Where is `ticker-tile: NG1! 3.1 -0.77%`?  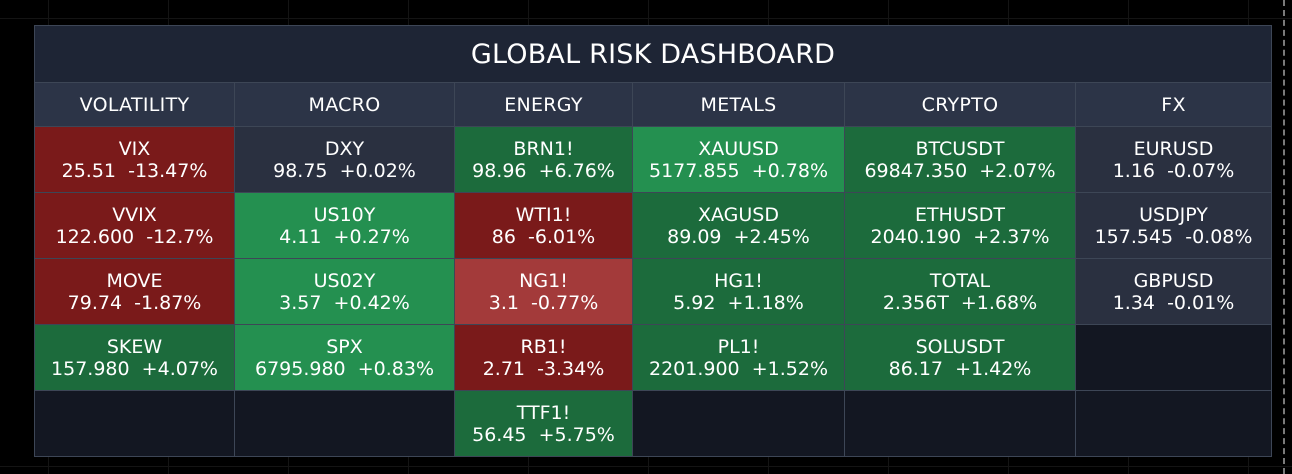 ticker-tile: NG1! 3.1 -0.77% is located at coordinates (544, 291).